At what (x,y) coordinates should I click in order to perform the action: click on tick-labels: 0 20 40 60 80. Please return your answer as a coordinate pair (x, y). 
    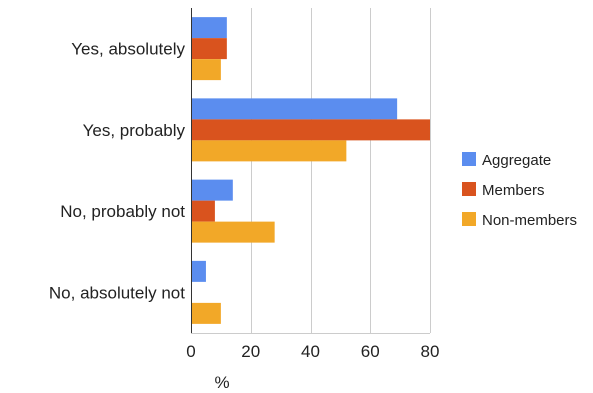
    Looking at the image, I should click on (312, 351).